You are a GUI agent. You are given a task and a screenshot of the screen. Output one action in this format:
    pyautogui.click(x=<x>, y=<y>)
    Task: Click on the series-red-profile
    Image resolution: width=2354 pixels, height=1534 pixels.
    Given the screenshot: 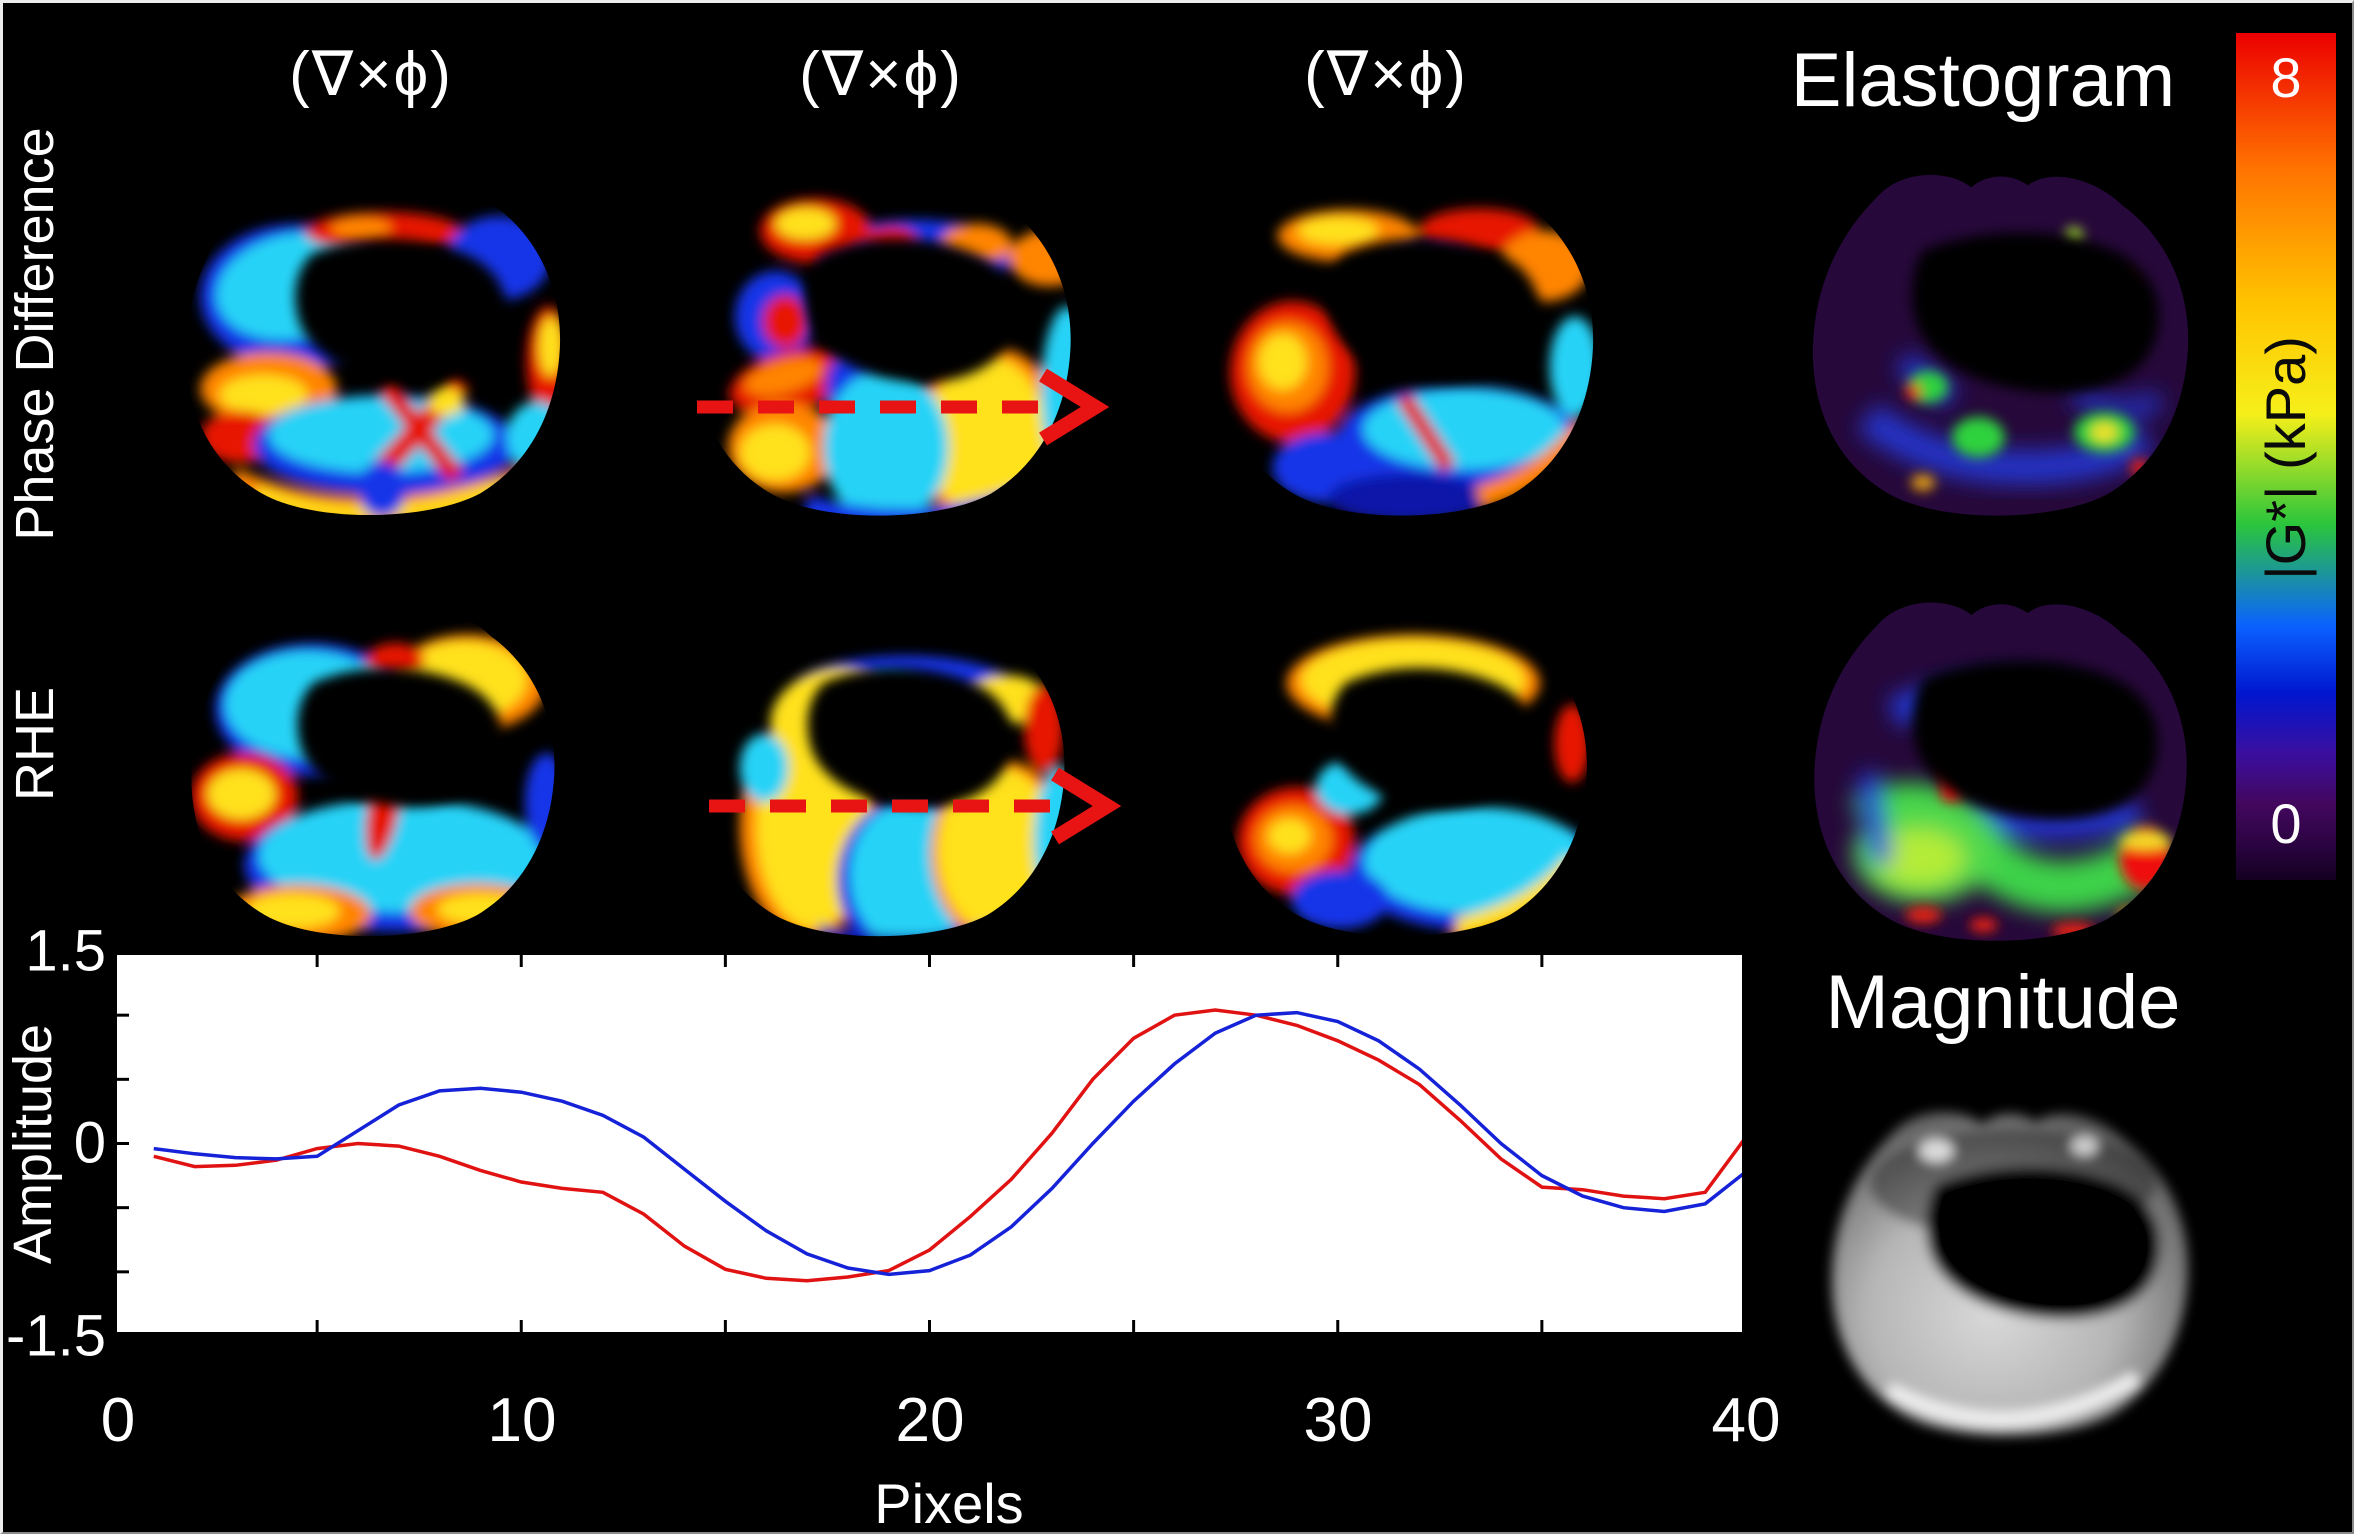 What is the action you would take?
    pyautogui.click(x=949, y=1145)
    